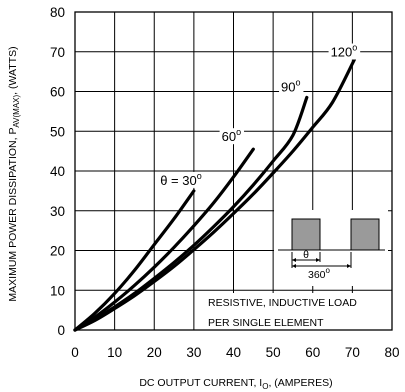 This screenshot has width=405, height=392. Describe the element at coordinates (391, 352) in the screenshot. I see `x-tick-label: 80` at that location.